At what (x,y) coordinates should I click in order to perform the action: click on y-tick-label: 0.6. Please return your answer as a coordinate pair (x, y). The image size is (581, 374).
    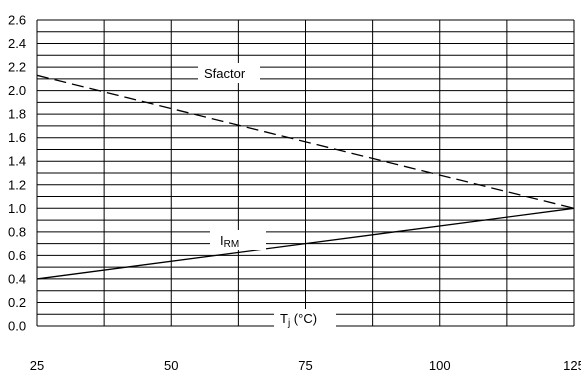
    Looking at the image, I should click on (17, 255).